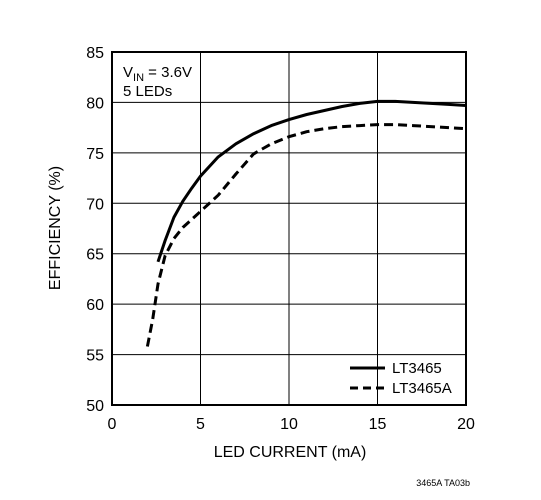 This screenshot has height=500, width=541. Describe the element at coordinates (417, 368) in the screenshot. I see `legend-label-lt3465: LT3465` at that location.